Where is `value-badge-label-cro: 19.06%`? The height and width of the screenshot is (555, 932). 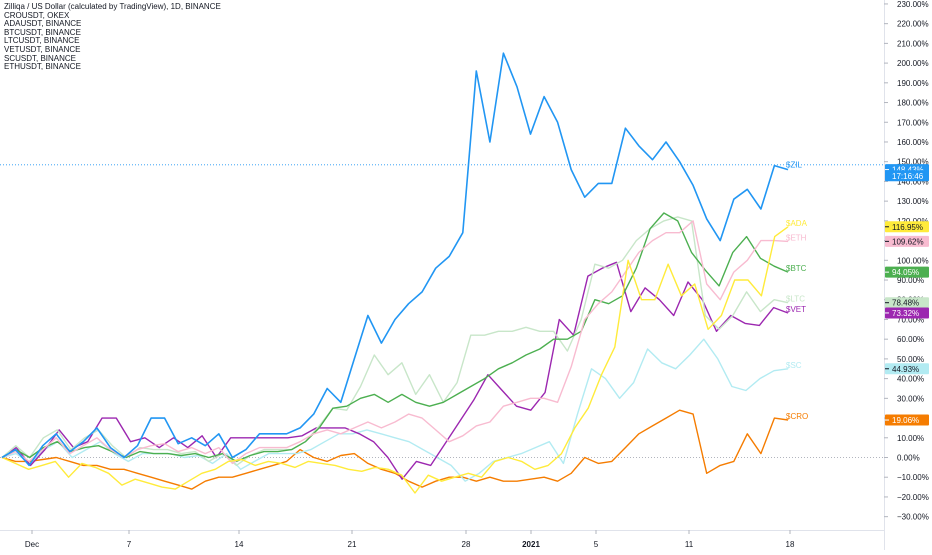
value-badge-label-cro: 19.06% is located at coordinates (905, 420).